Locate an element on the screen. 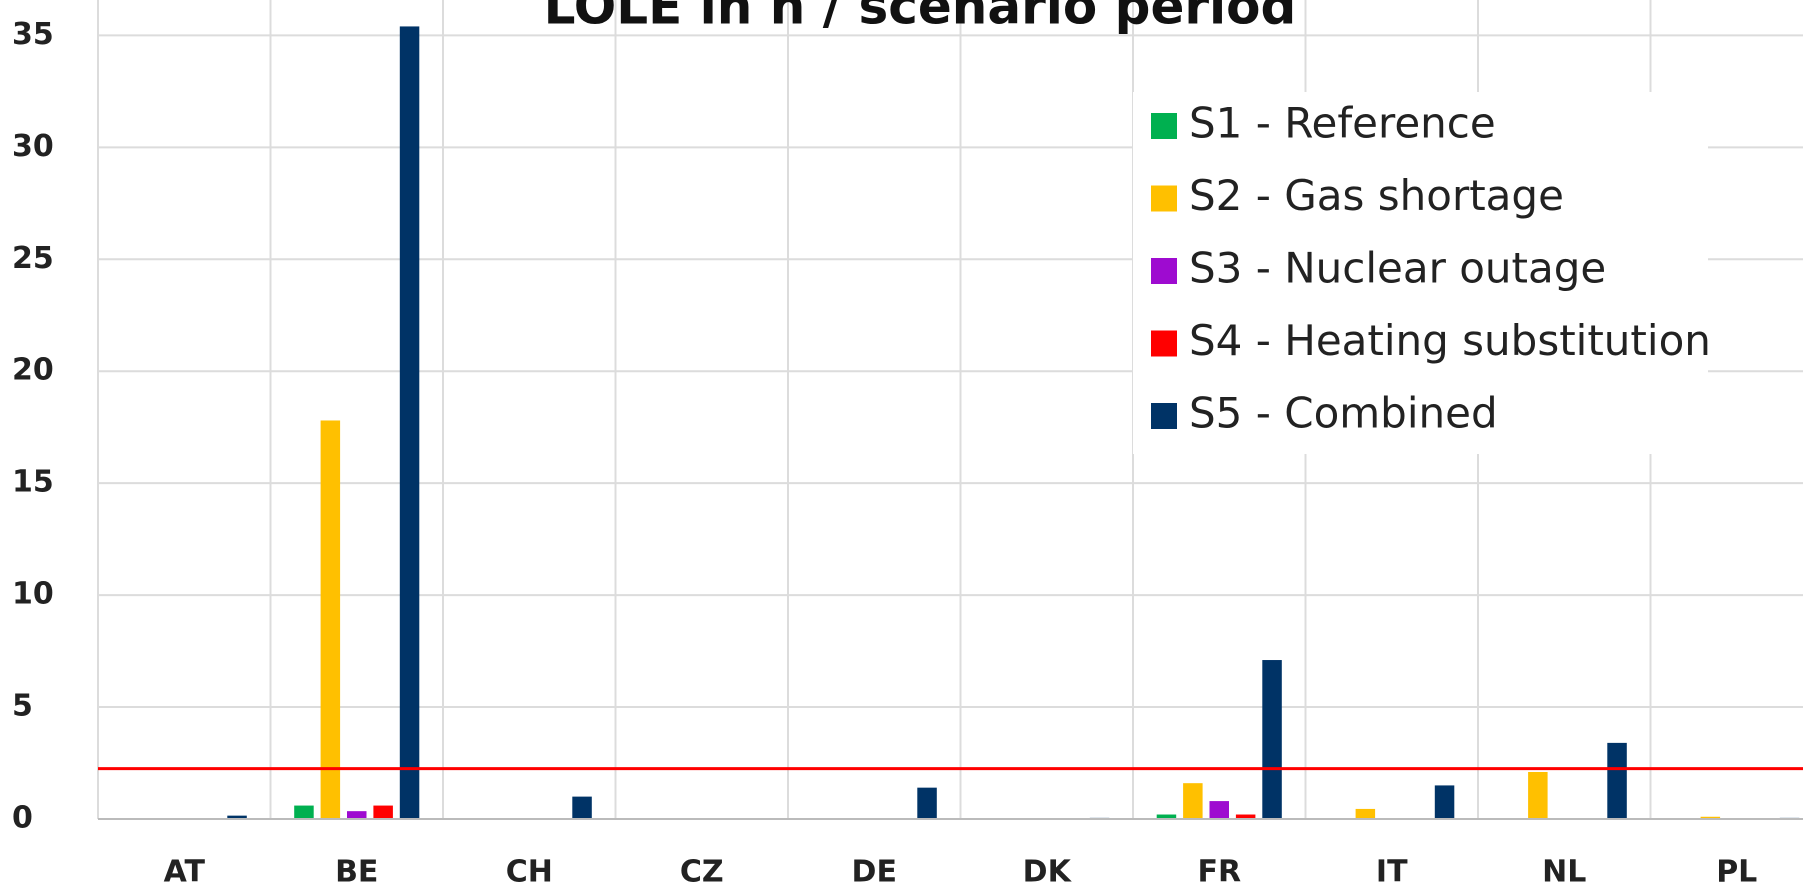 The width and height of the screenshot is (1803, 889). x-tick-label: CZ is located at coordinates (702, 872).